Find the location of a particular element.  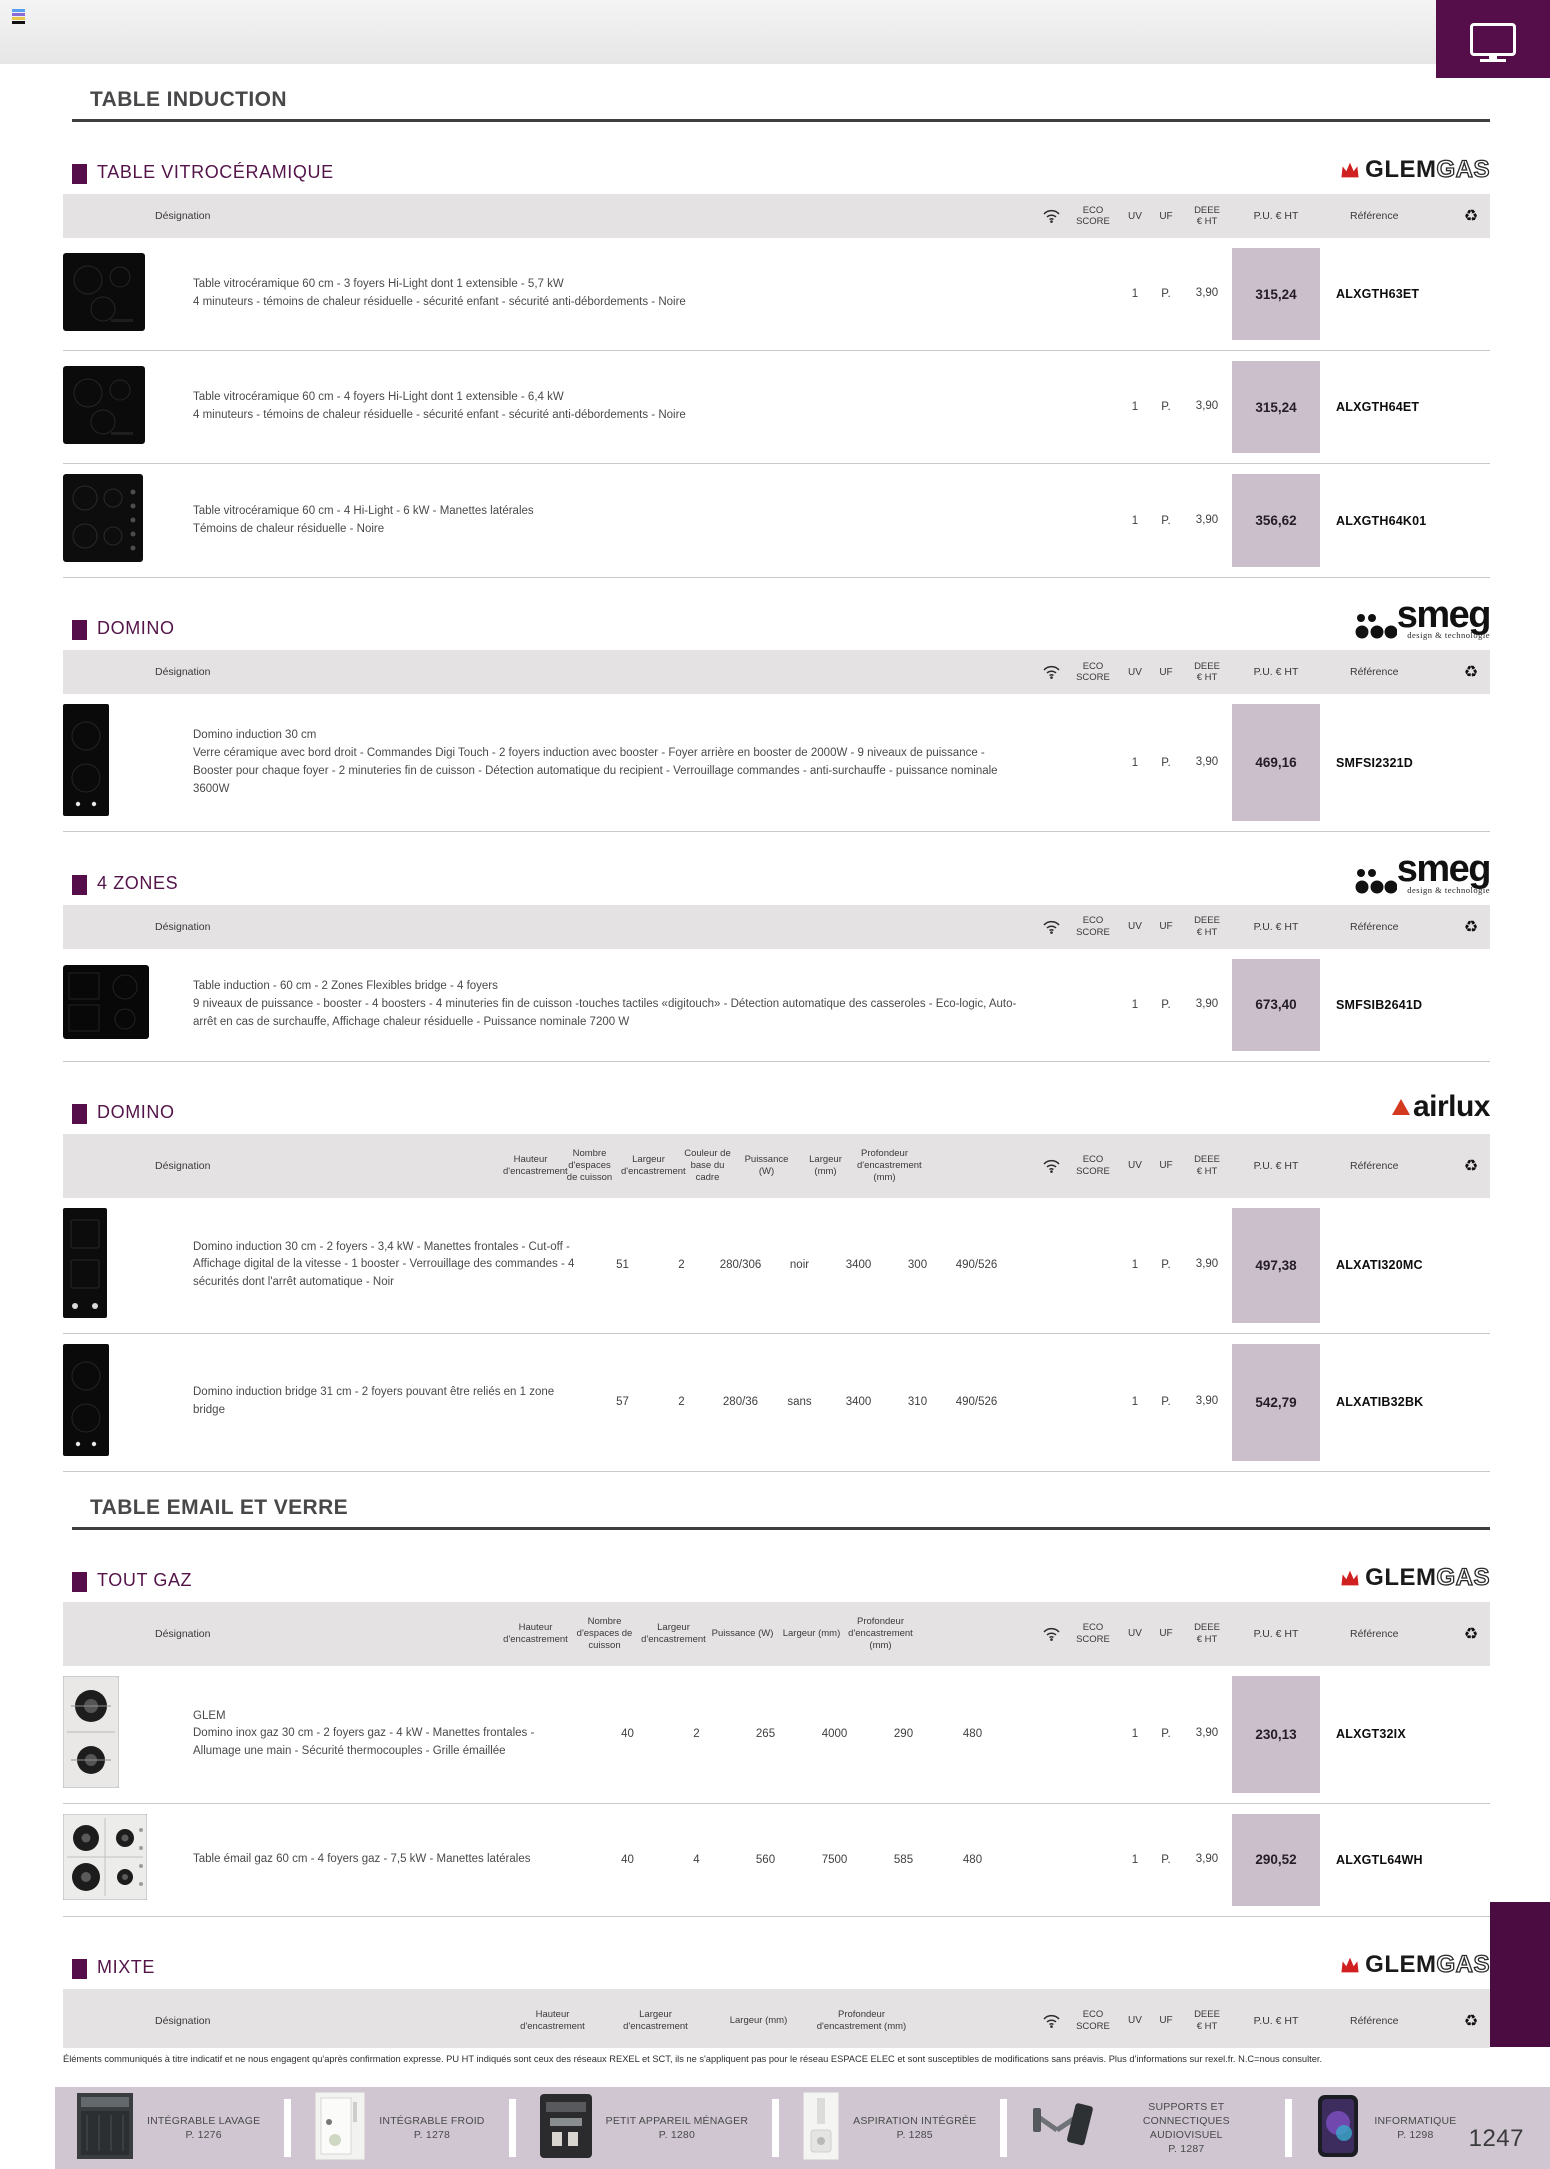

column-header-spec: Puissance (W) is located at coordinates (742, 1633).